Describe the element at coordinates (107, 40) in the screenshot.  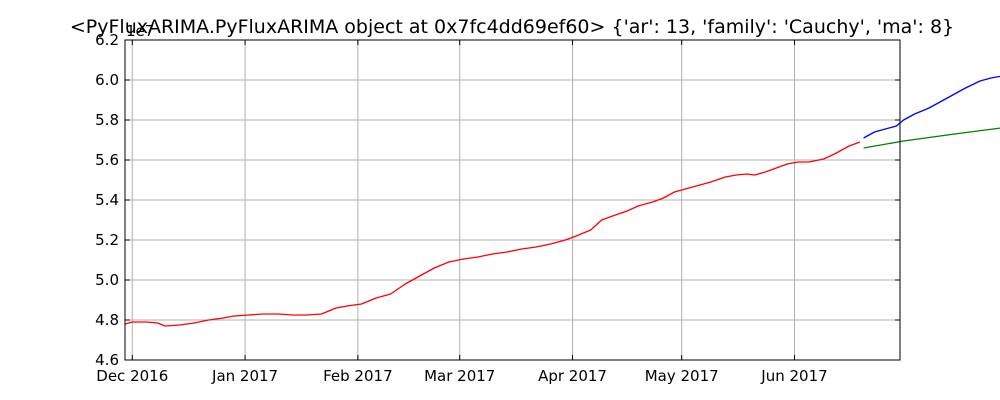
I see `y-tick-label: 6.2` at that location.